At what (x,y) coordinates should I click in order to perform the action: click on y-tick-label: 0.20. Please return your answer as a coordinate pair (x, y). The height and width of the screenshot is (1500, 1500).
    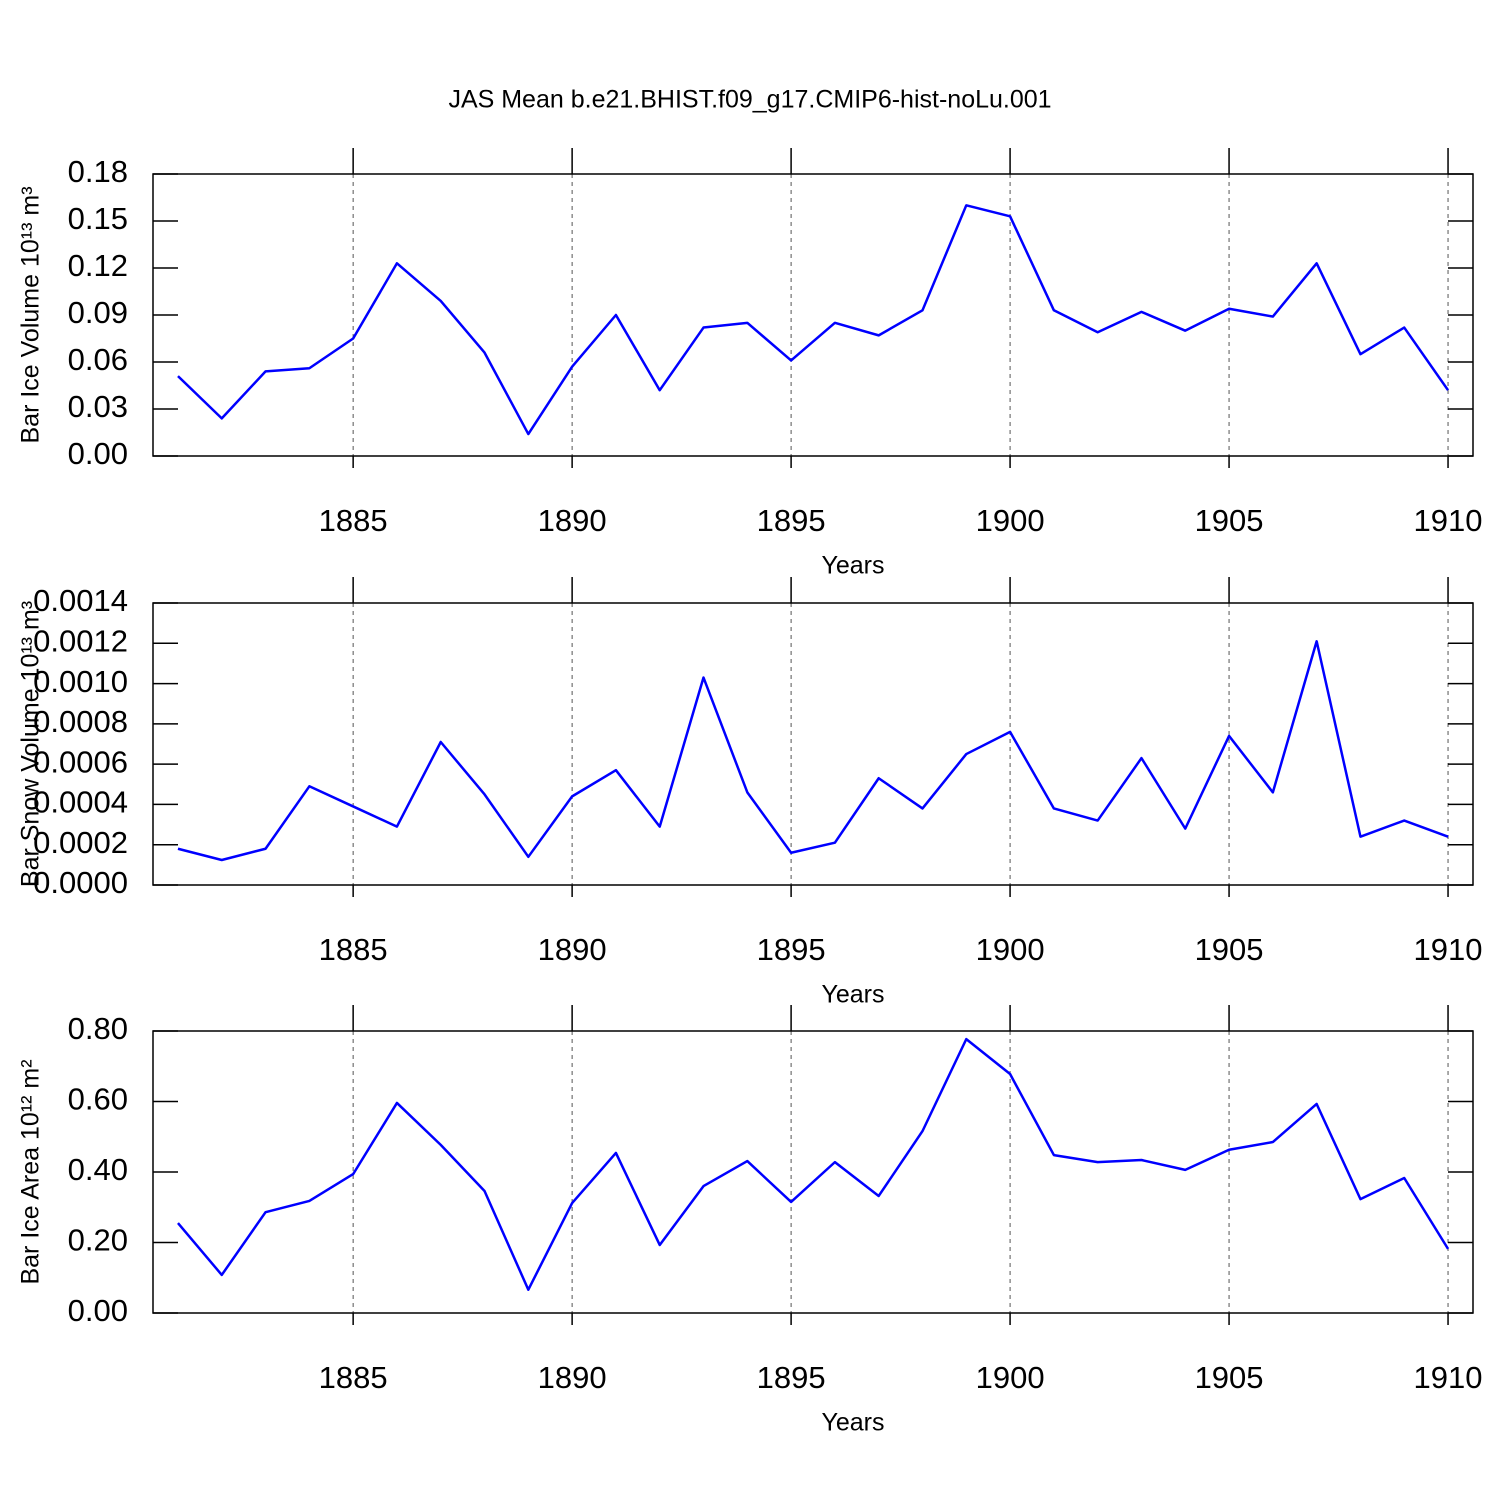
    Looking at the image, I should click on (98, 1240).